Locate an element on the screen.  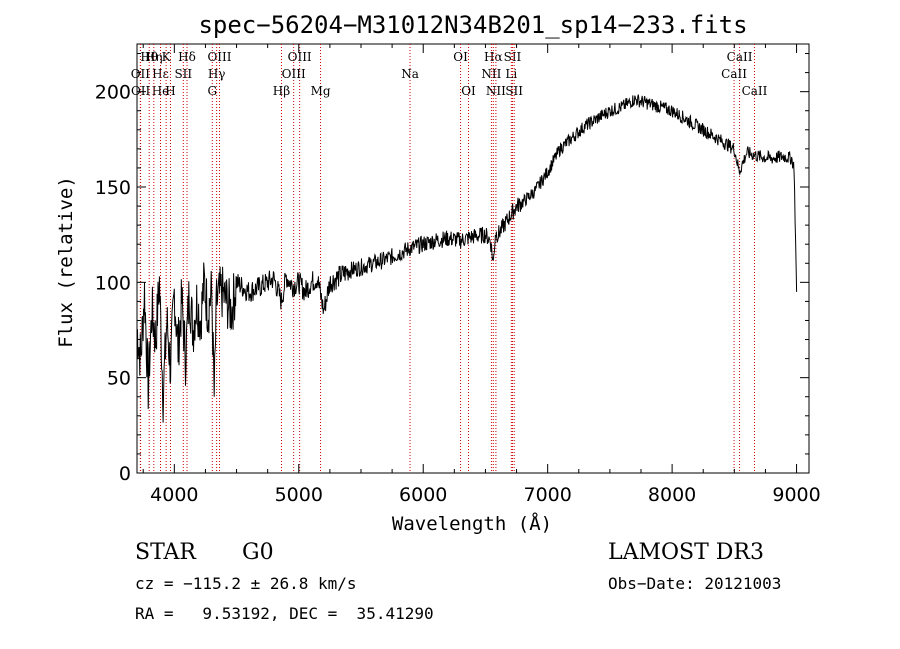
marker-label-9: Hδ is located at coordinates (187, 57).